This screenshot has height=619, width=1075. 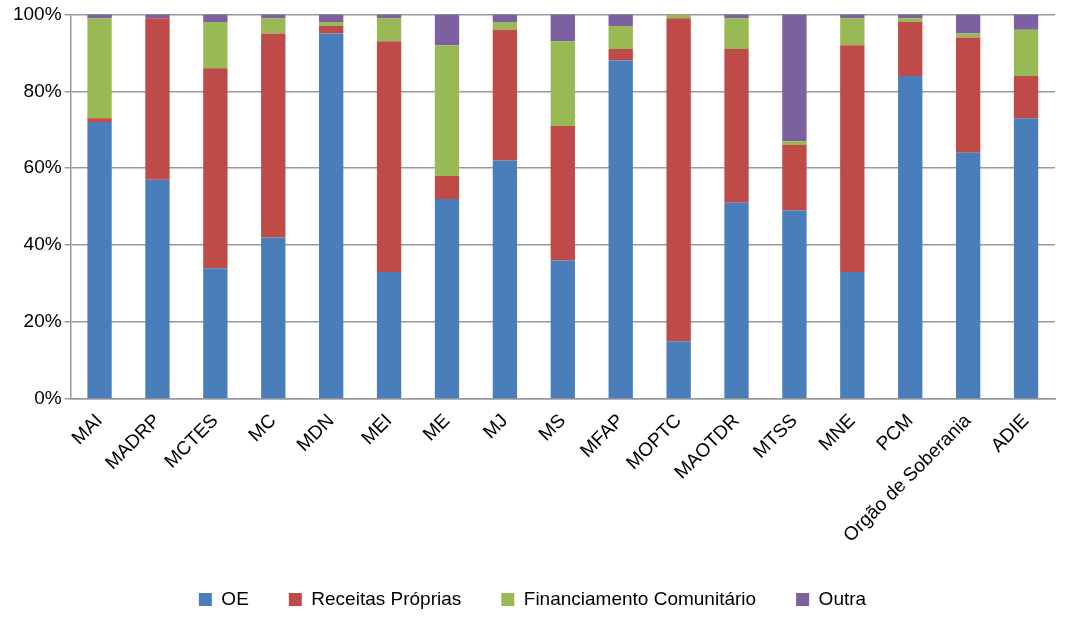 I want to click on y-tick-label: 80%, so click(x=42, y=90).